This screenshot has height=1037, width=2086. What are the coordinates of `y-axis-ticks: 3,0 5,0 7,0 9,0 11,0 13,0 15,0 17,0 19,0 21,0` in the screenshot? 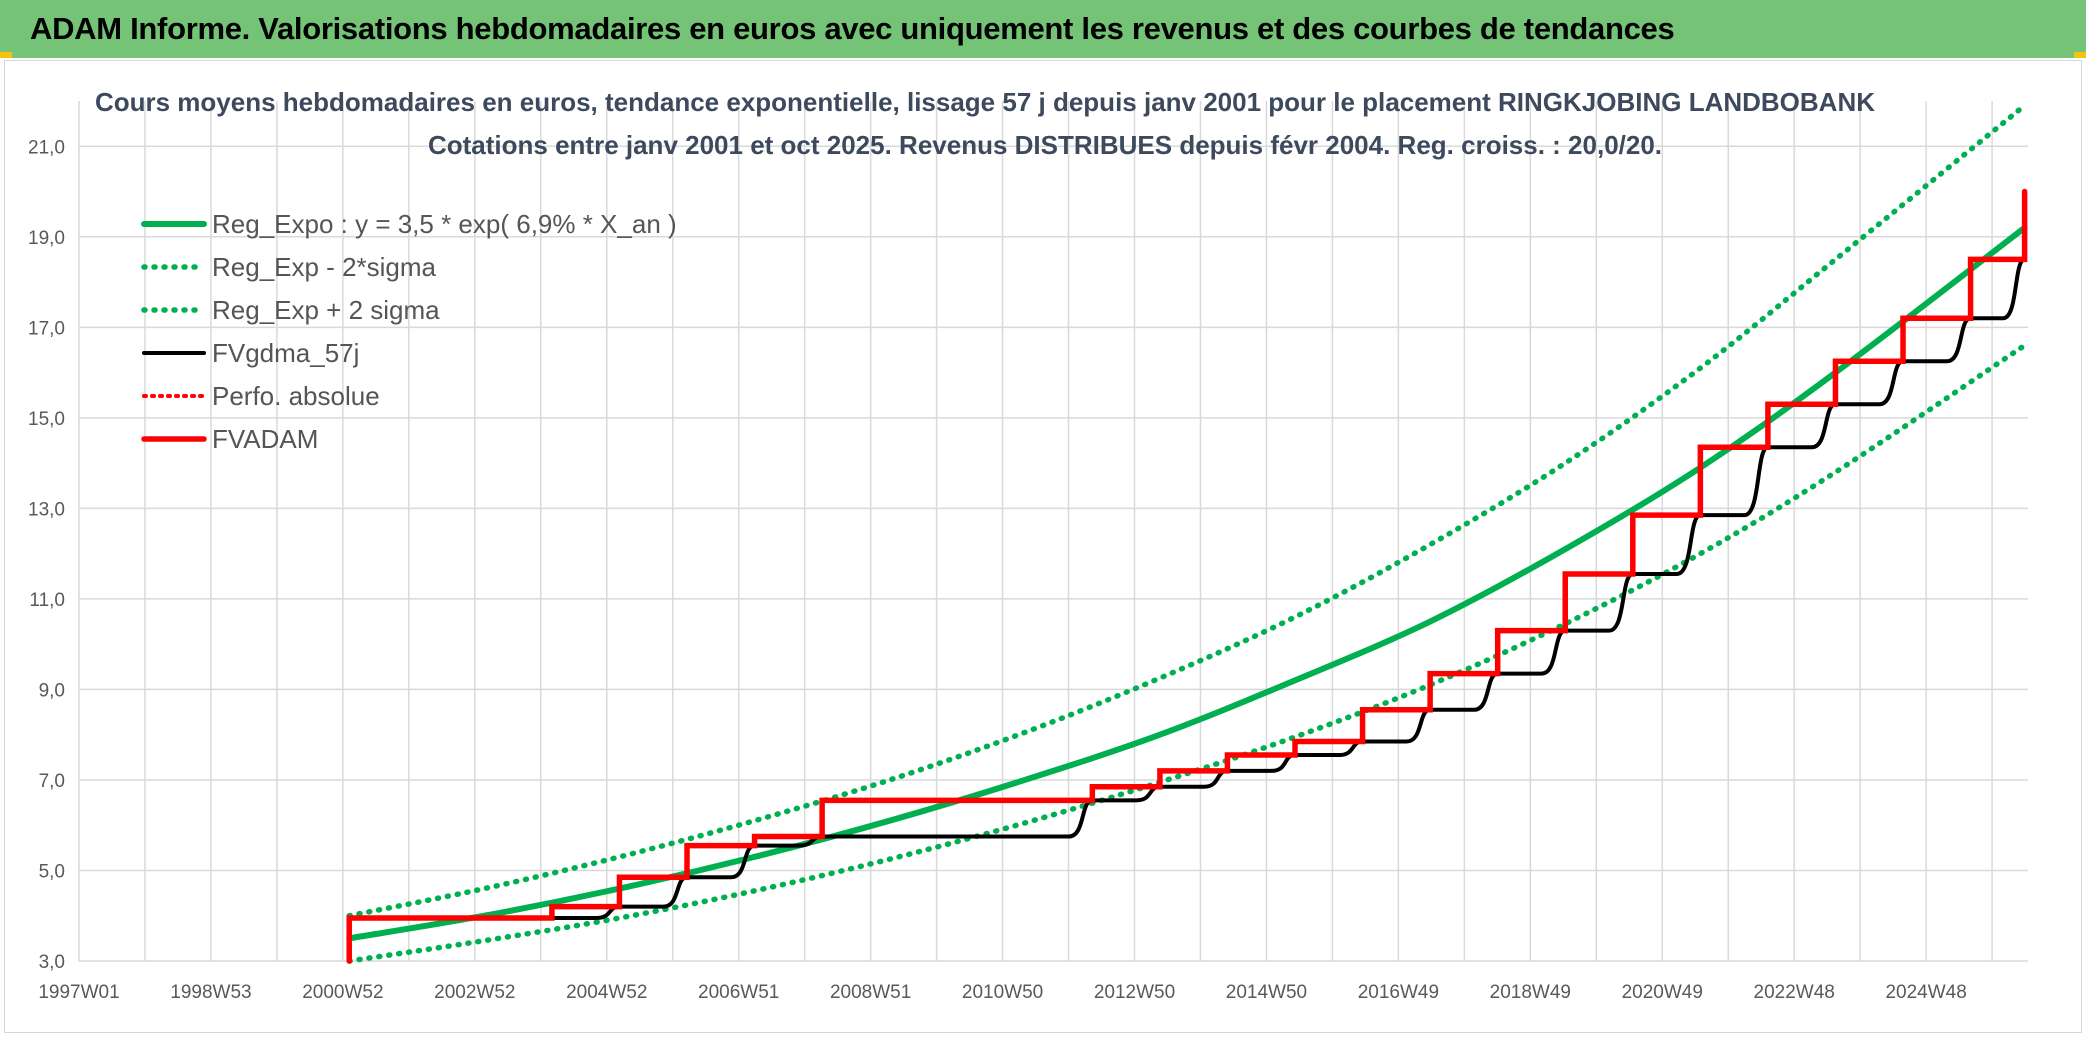 It's located at (46, 555).